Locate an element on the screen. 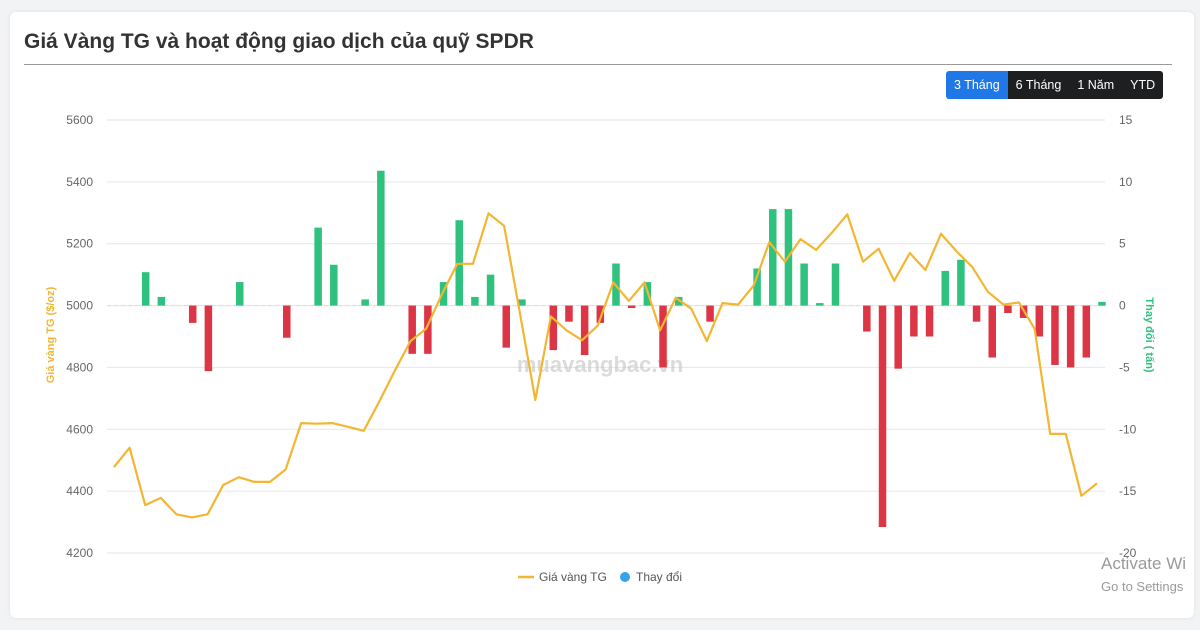 Image resolution: width=1200 pixels, height=630 pixels. os-activation-subtext: Go to Settings is located at coordinates (1142, 586).